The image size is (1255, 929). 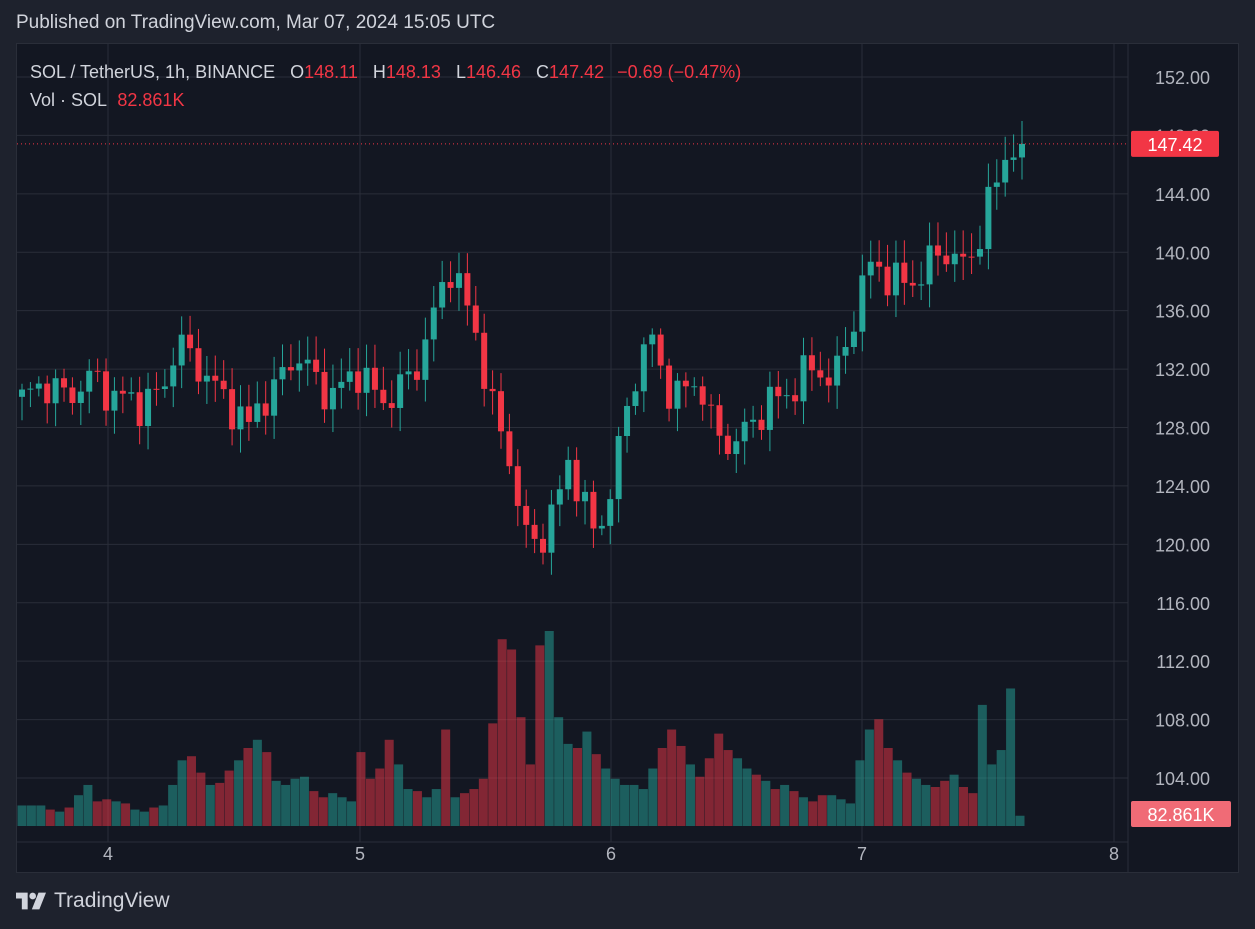 I want to click on tradingview-logo: TradingView, so click(x=93, y=901).